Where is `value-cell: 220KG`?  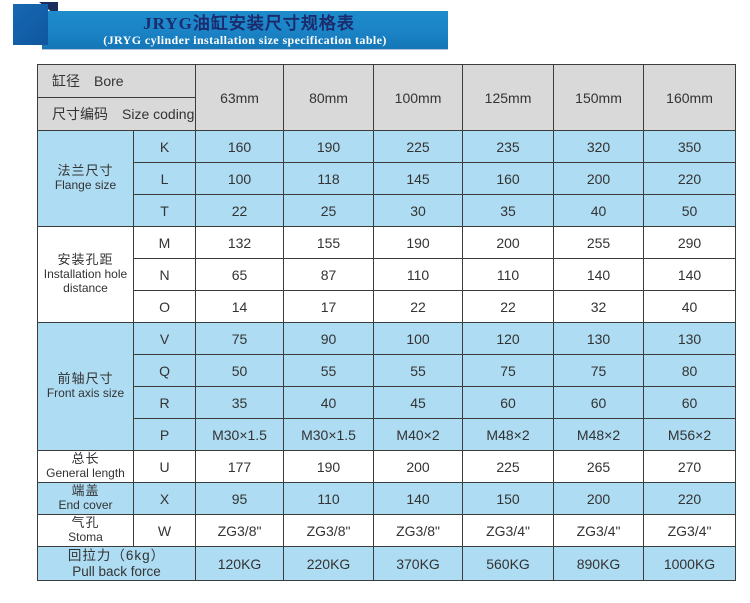
value-cell: 220KG is located at coordinates (329, 563).